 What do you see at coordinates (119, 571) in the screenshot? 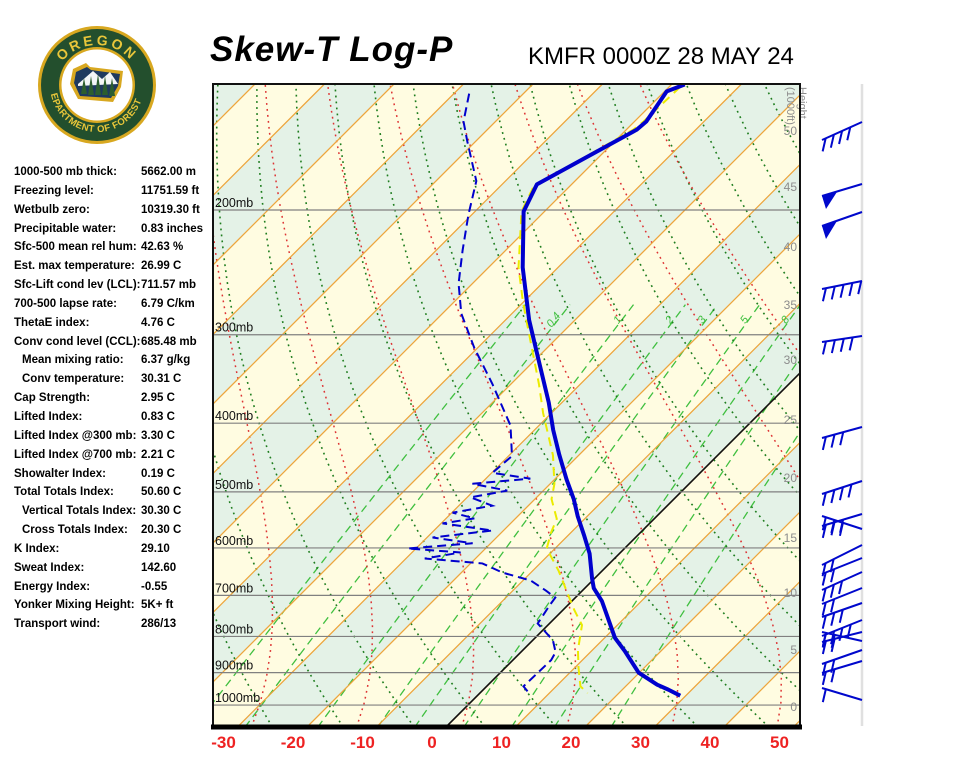
I see `stat-row: Sweat Index: 142.60` at bounding box center [119, 571].